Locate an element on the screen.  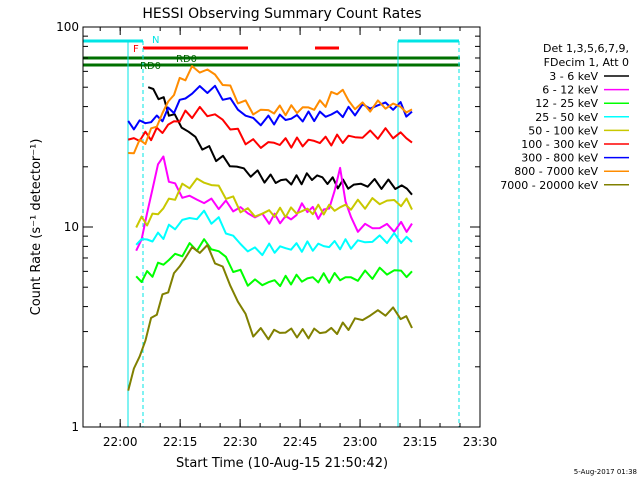
legend-entry-label: 12 - 25 keV is located at coordinates (566, 103).